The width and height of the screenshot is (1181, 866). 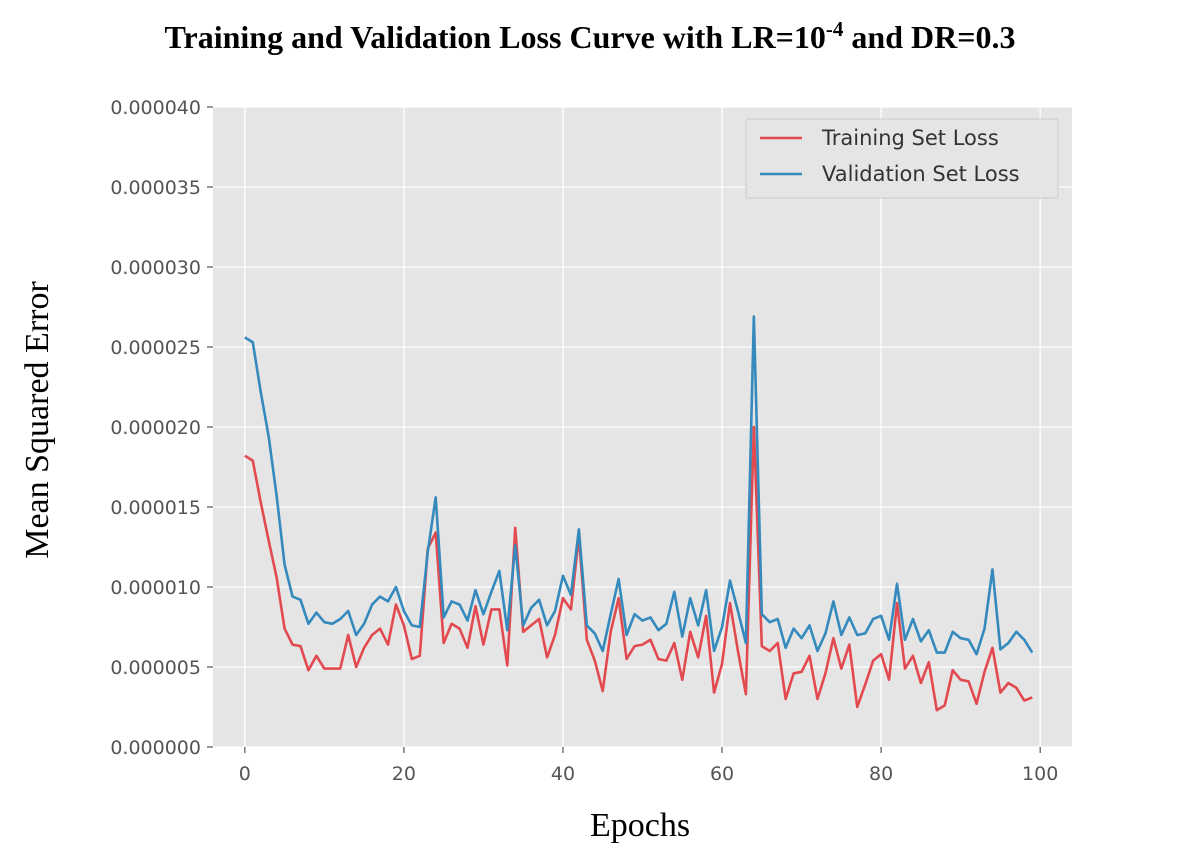 I want to click on x-axis-label: Epochs, so click(x=640, y=825).